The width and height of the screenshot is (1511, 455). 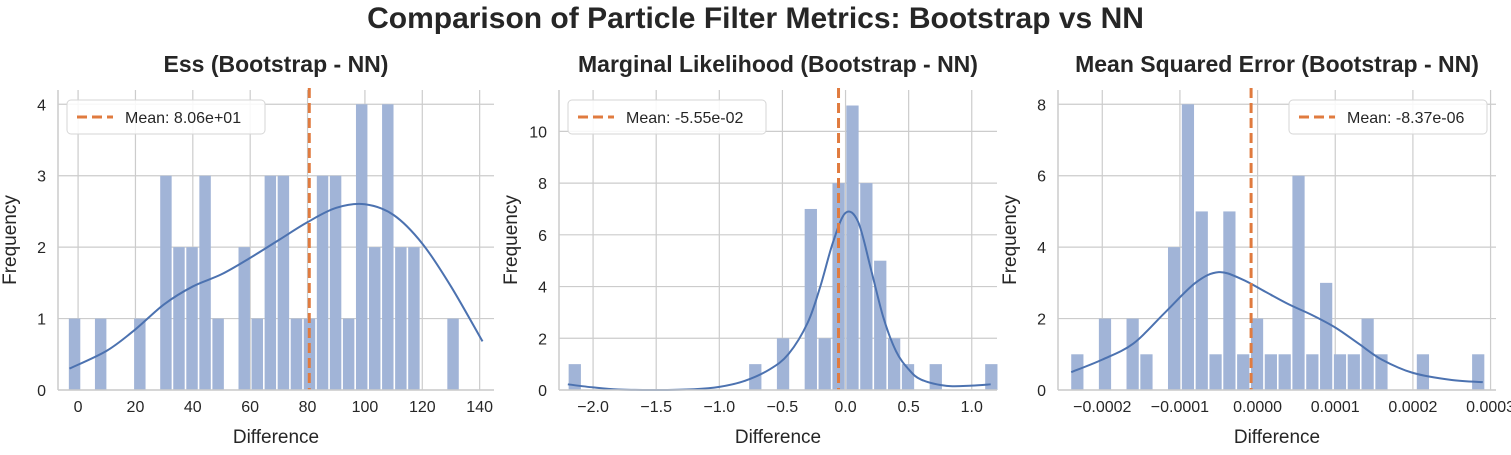 What do you see at coordinates (276, 64) in the screenshot?
I see `subplot-title: Ess (Bootstrap - NN)` at bounding box center [276, 64].